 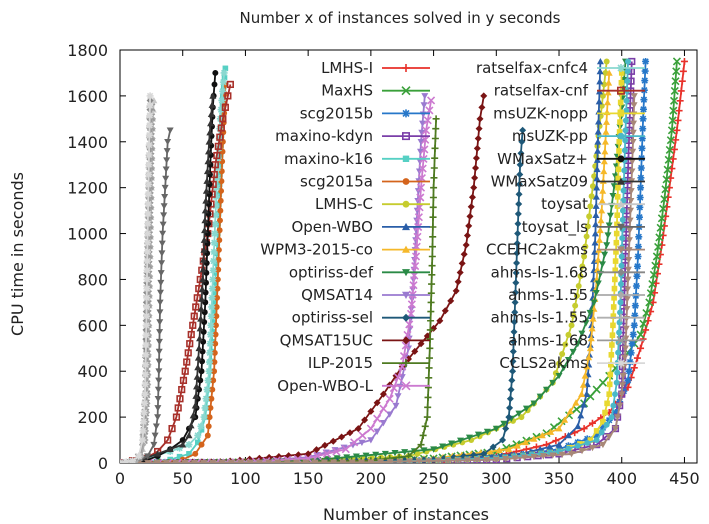 I want to click on y-tick-label: 1600, so click(x=87, y=96).